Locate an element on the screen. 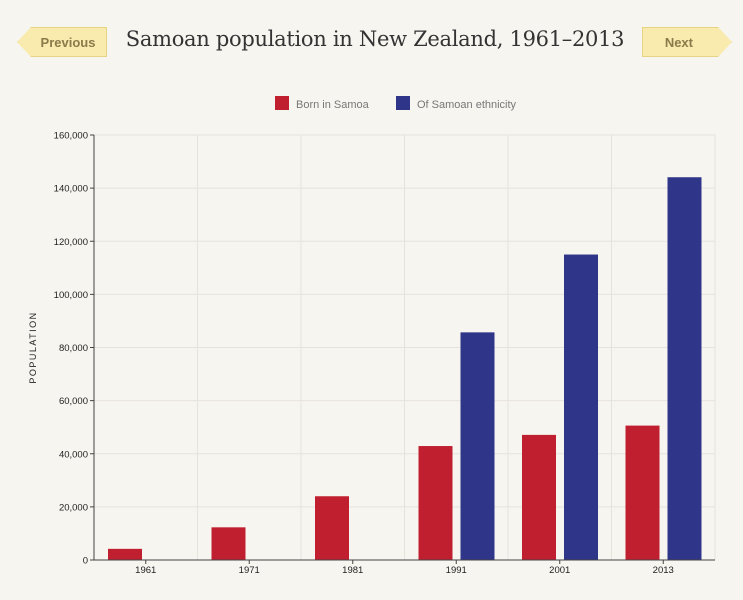 The image size is (743, 600). legend-samoan-ethnicity-label: Of Samoan ethnicity is located at coordinates (467, 105).